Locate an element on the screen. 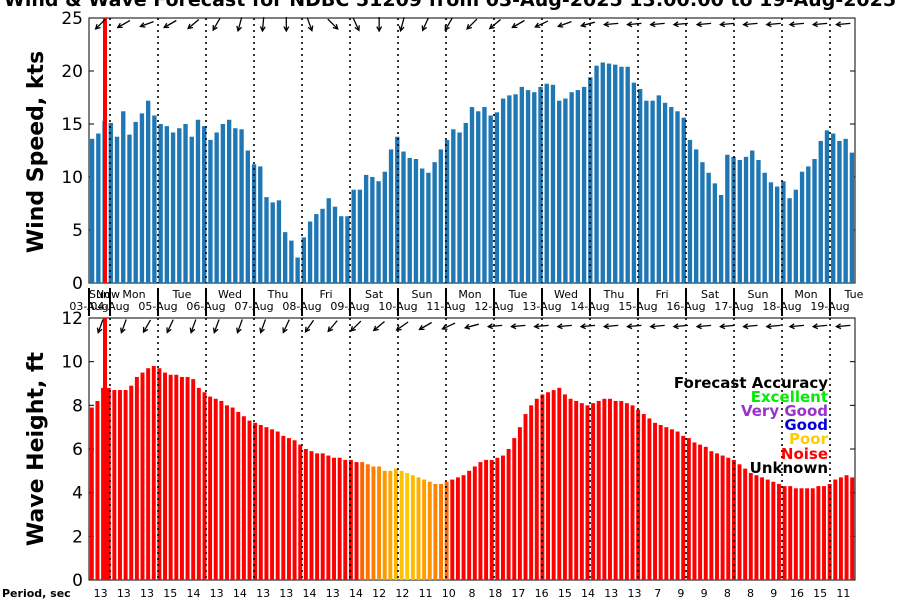 This screenshot has width=900, height=600. day-dow-label: Wed is located at coordinates (230, 294).